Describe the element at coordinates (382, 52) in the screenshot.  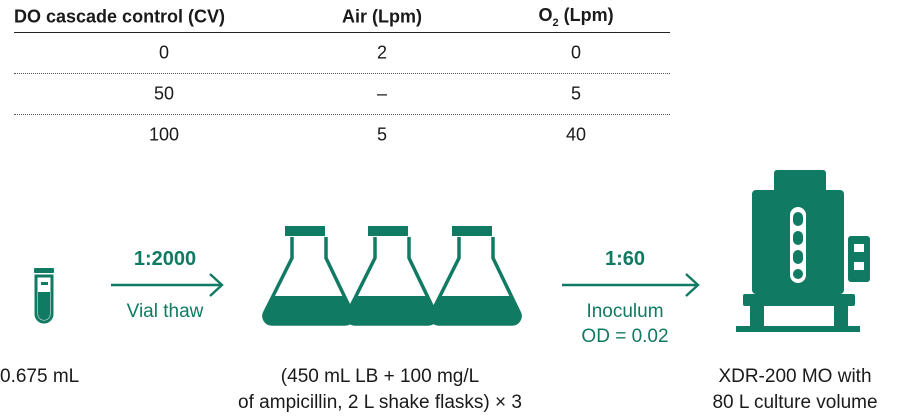
I see `table-cell: 2` at that location.